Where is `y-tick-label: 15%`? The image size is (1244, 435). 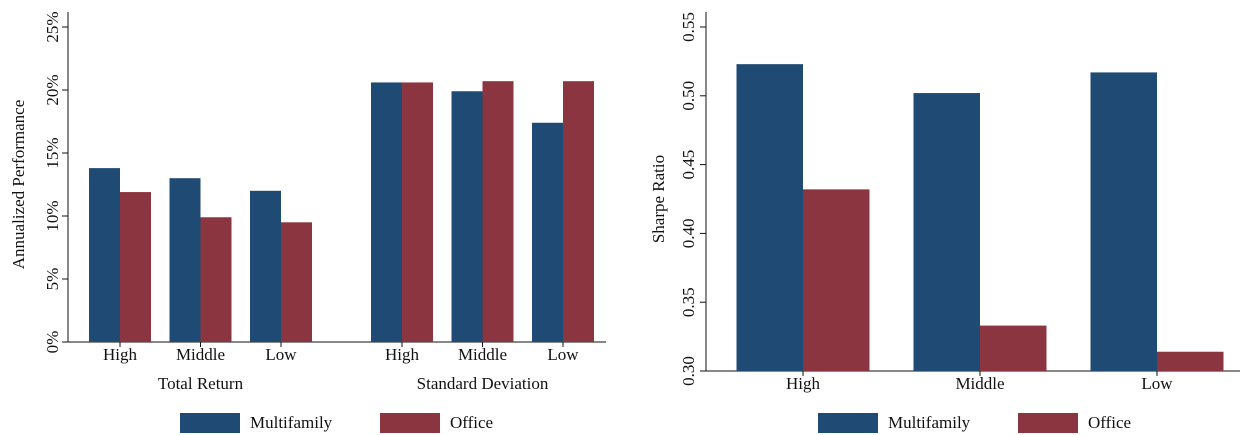
y-tick-label: 15% is located at coordinates (52, 152).